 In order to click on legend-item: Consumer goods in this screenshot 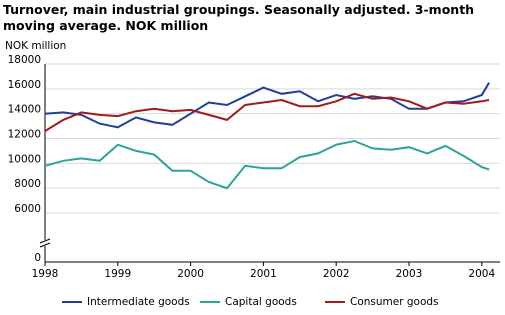, I will do `click(382, 302)`.